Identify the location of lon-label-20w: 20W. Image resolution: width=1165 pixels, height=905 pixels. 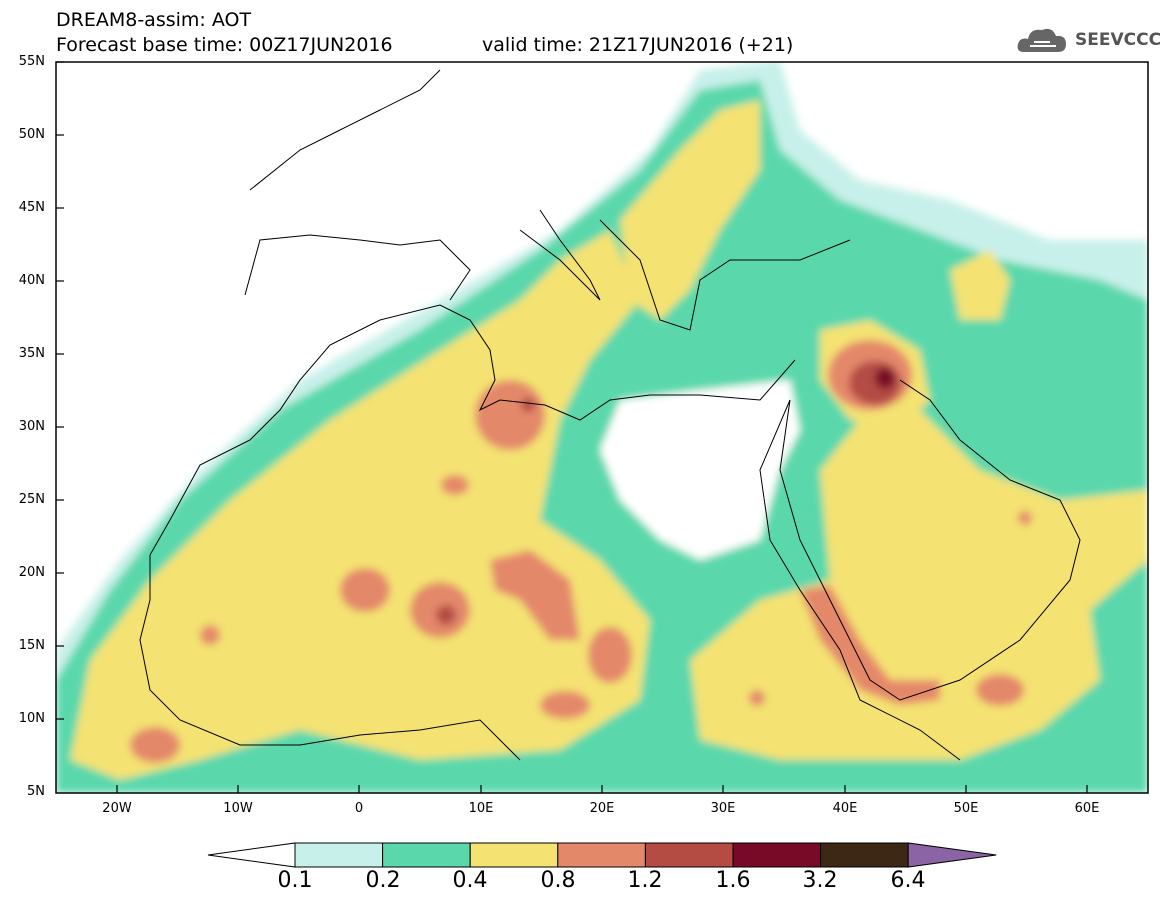
(117, 808).